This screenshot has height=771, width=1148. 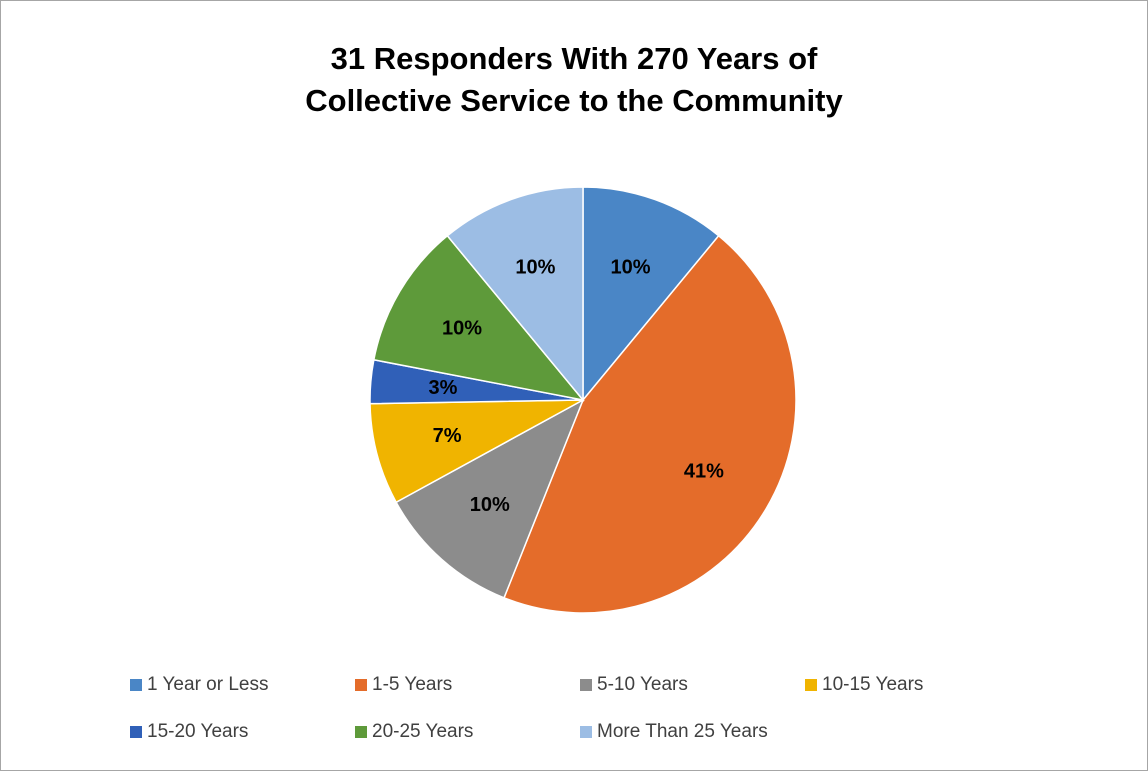 I want to click on data-label-10-15-years: 7%, so click(x=447, y=436).